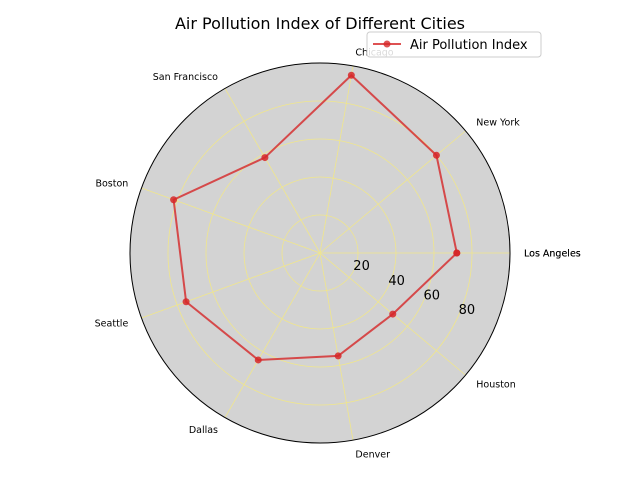 This screenshot has width=640, height=480. I want to click on legend: Air Pollution Index, so click(454, 44).